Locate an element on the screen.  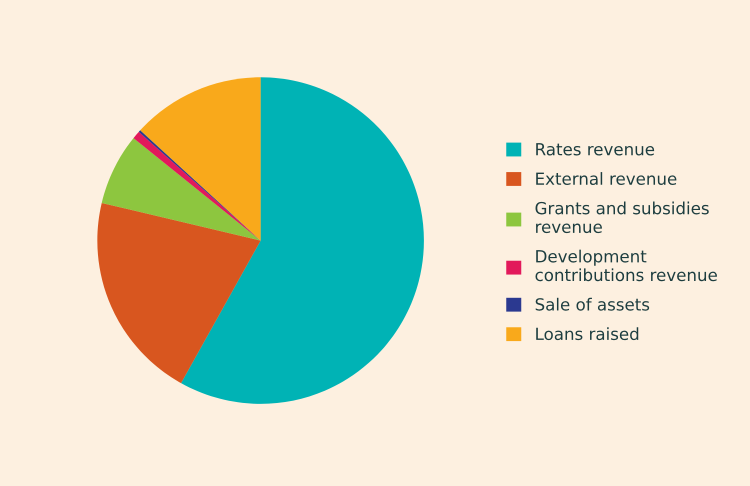
legend-label: External revenue is located at coordinates (606, 178).